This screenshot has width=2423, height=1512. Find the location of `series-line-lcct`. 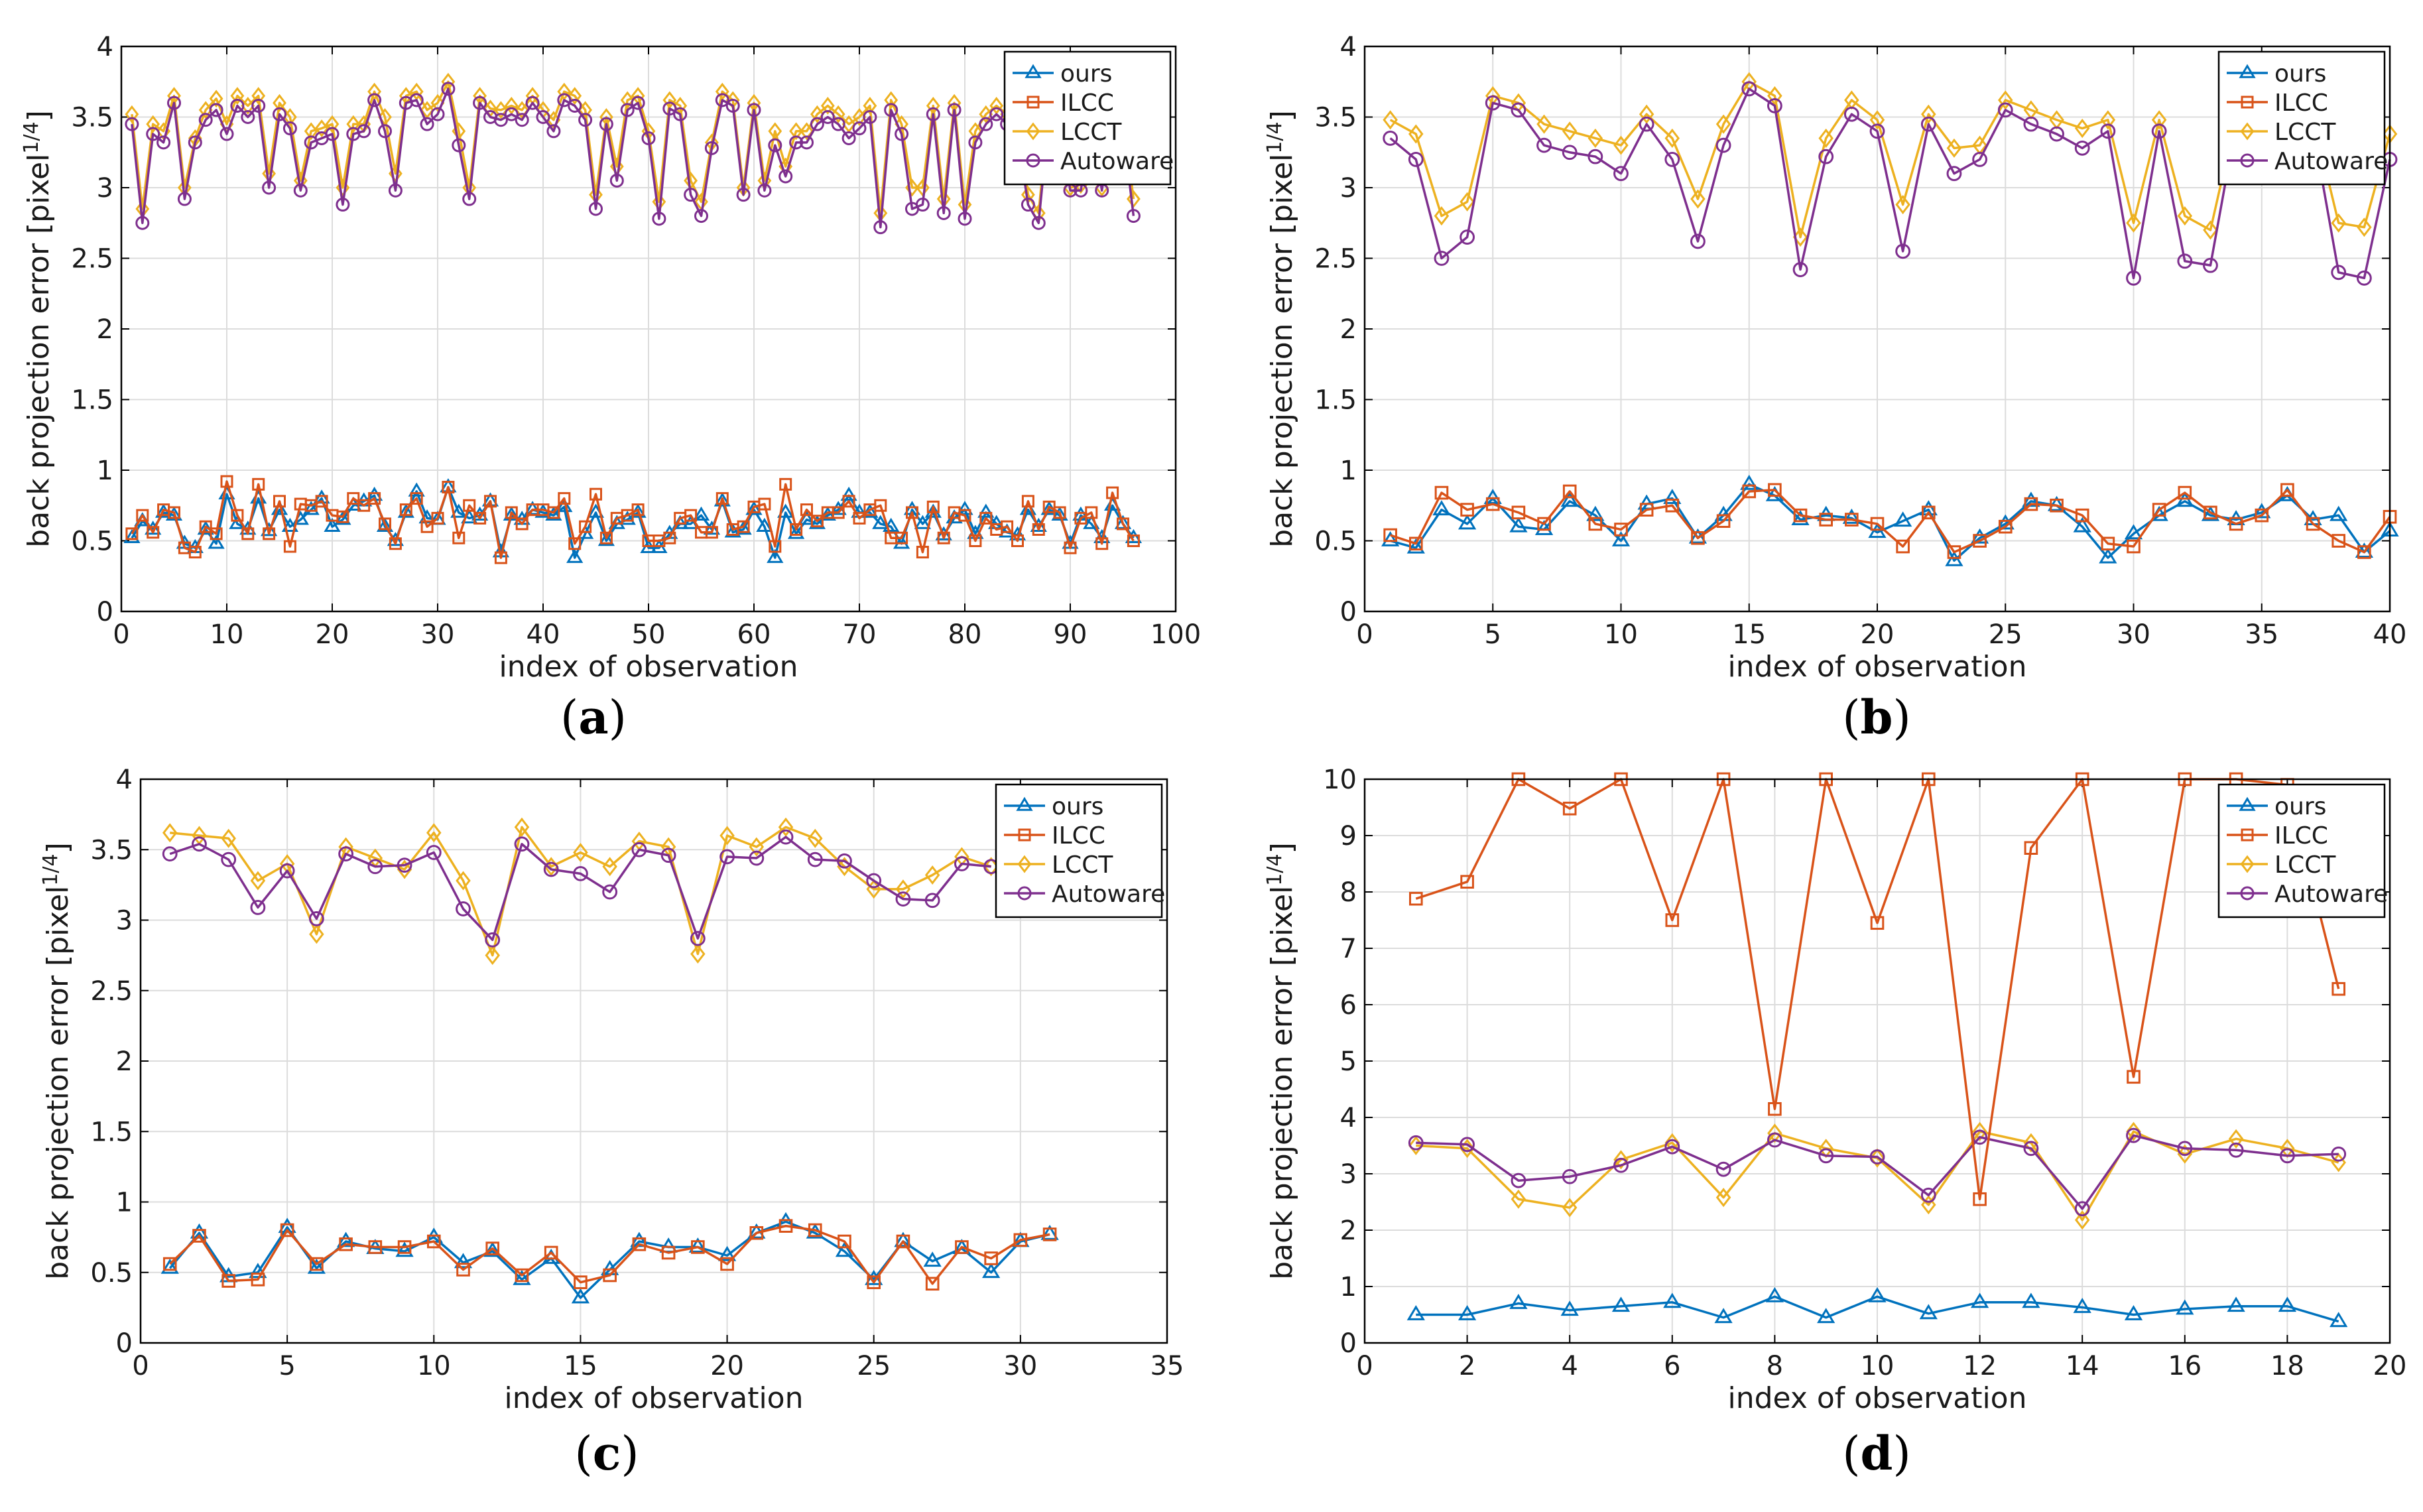

series-line-lcct is located at coordinates (633, 147).